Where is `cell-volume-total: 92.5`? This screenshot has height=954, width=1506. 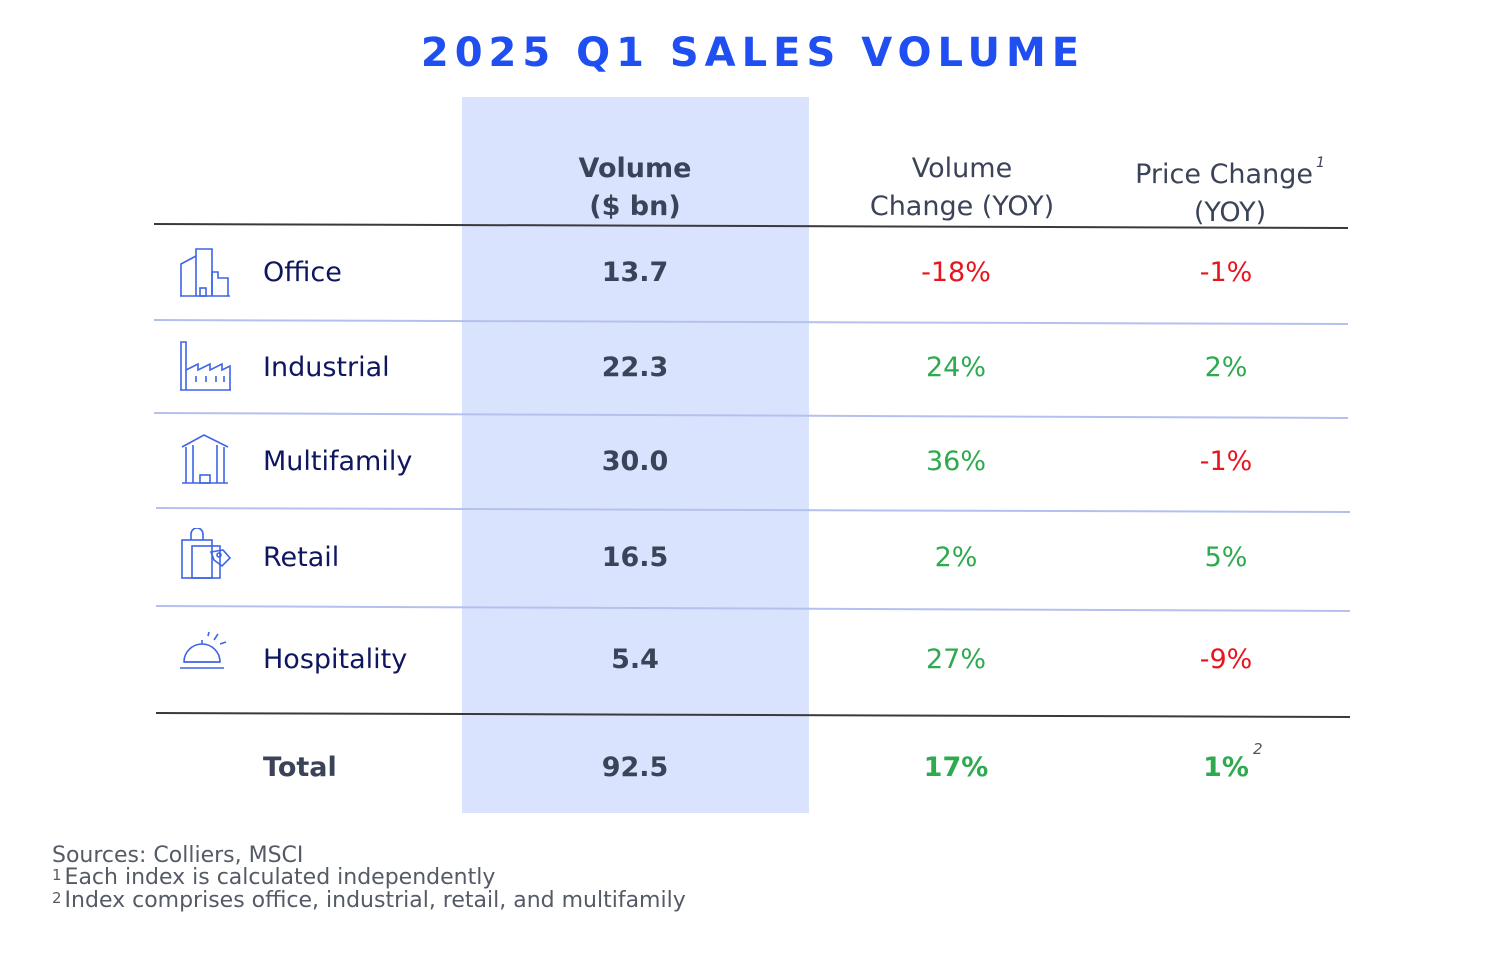
cell-volume-total: 92.5 is located at coordinates (635, 767).